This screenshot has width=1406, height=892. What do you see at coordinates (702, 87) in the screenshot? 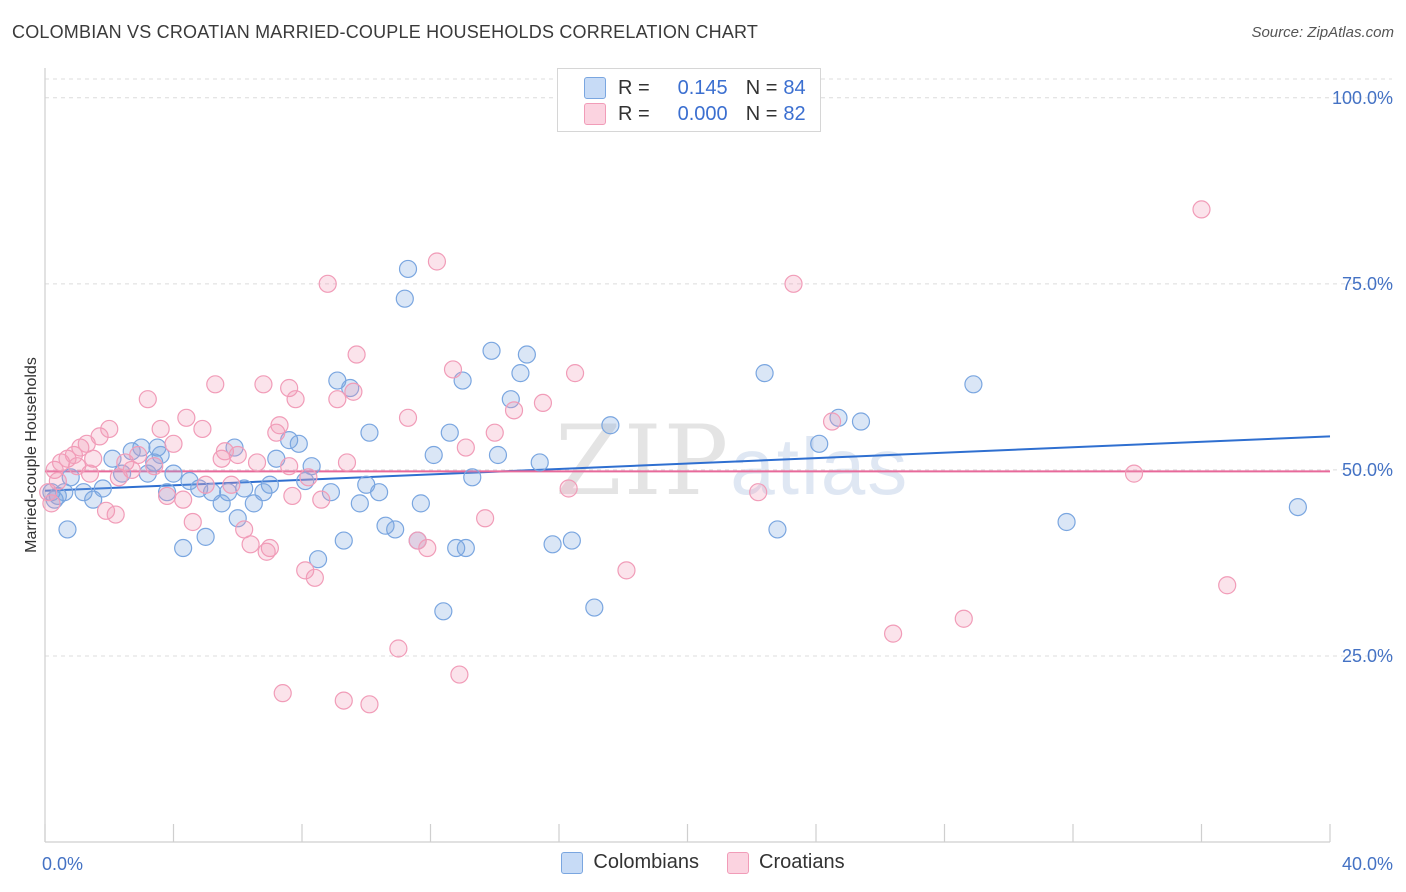
I see `legend-r-value: 0.145` at bounding box center [702, 87].